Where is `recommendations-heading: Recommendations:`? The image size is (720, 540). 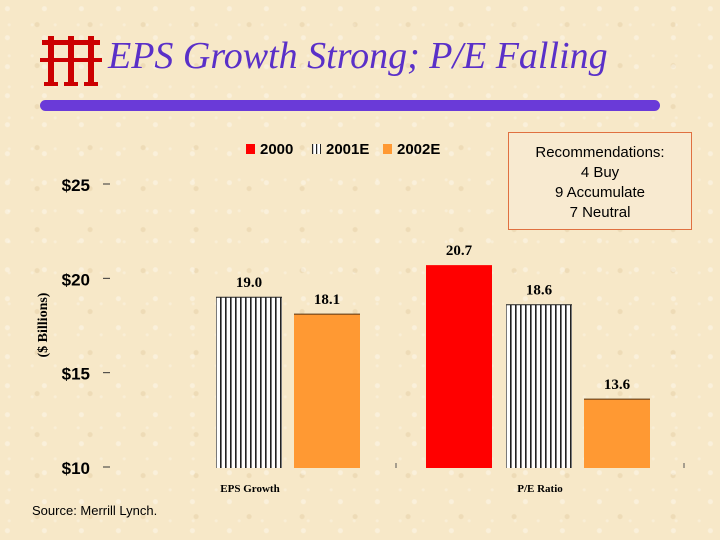 recommendations-heading: Recommendations: is located at coordinates (600, 152).